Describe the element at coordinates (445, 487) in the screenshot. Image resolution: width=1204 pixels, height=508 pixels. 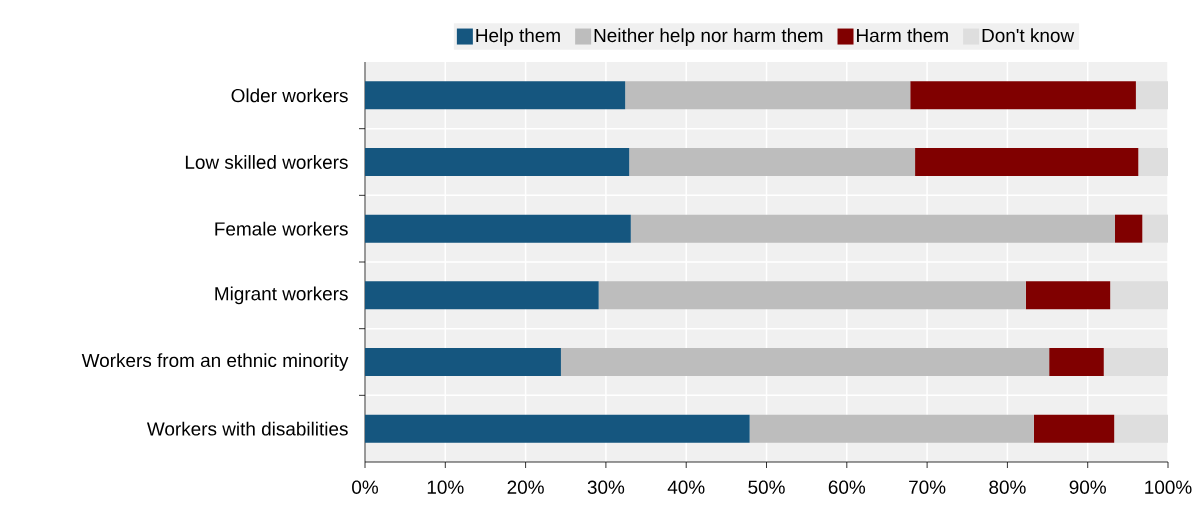
I see `x-tick-label: 10%` at that location.